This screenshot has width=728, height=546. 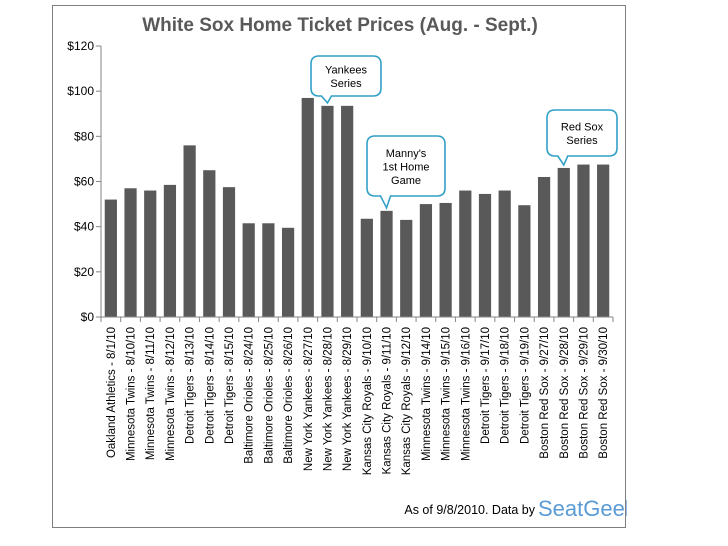 What do you see at coordinates (582, 508) in the screenshot?
I see `seatgeek-logo: SeatGeek` at bounding box center [582, 508].